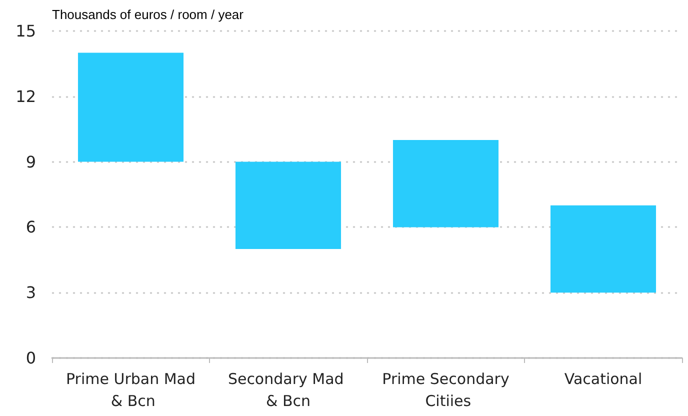 Image resolution: width=688 pixels, height=416 pixels. Describe the element at coordinates (603, 379) in the screenshot. I see `x-tick-label: Vacational` at that location.